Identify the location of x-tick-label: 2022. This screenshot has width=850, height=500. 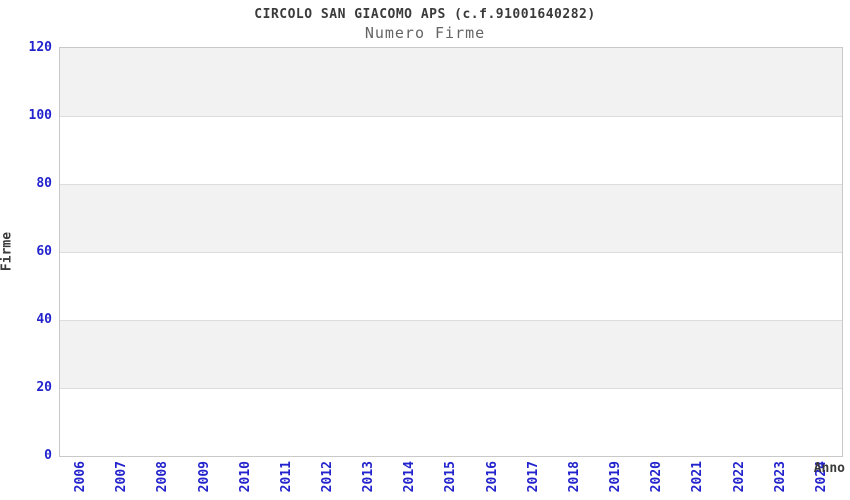
(739, 477).